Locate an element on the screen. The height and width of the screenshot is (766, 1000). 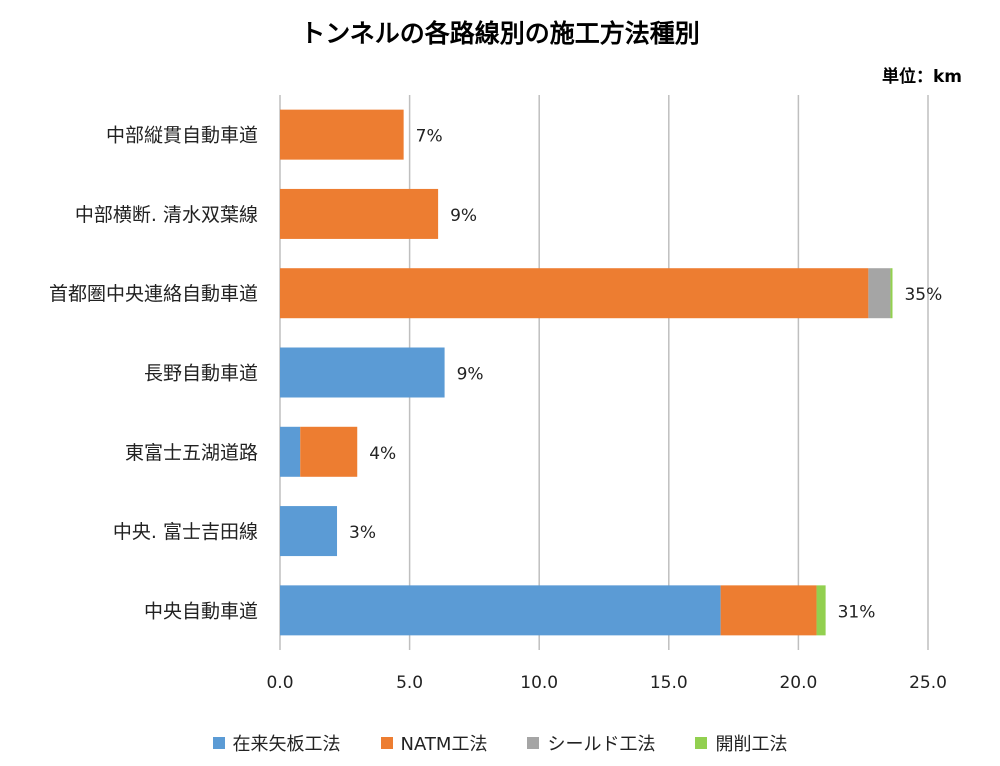
data-label: 4% is located at coordinates (382, 454).